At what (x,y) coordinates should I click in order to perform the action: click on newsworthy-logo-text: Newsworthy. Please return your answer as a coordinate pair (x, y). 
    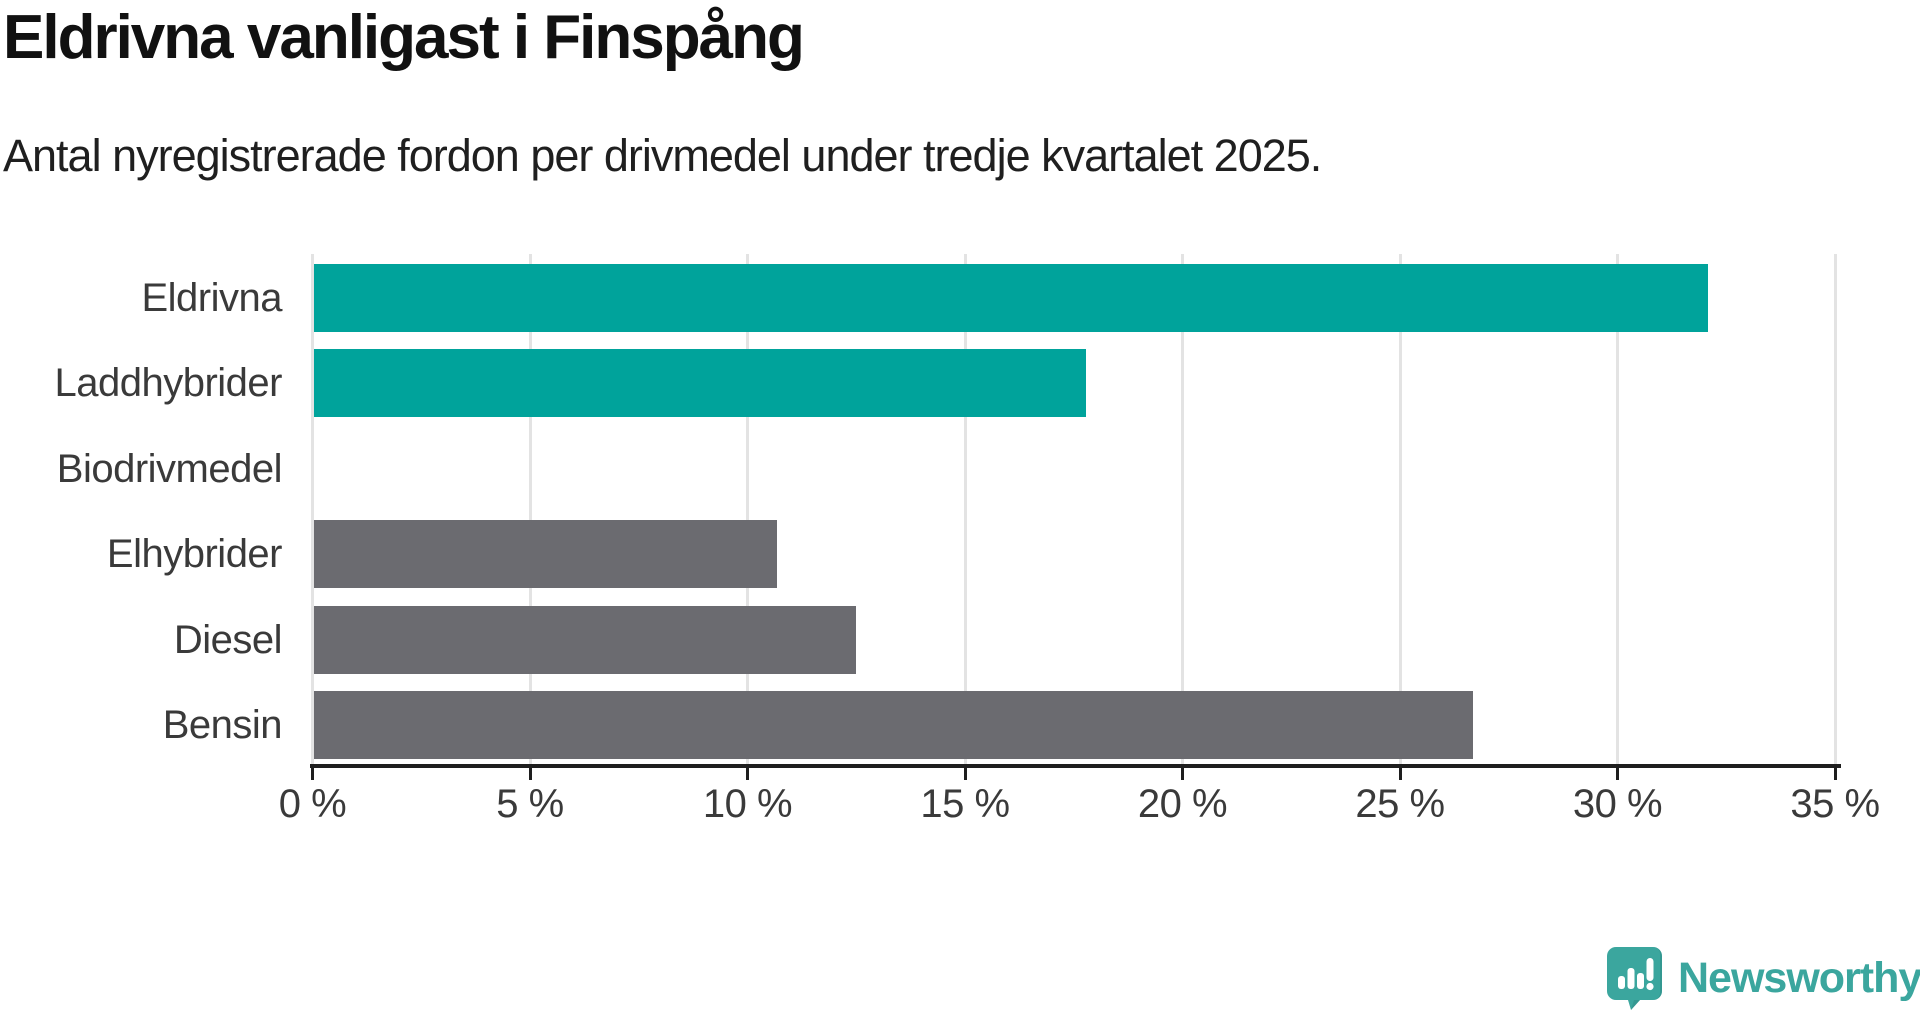
    Looking at the image, I should click on (1799, 978).